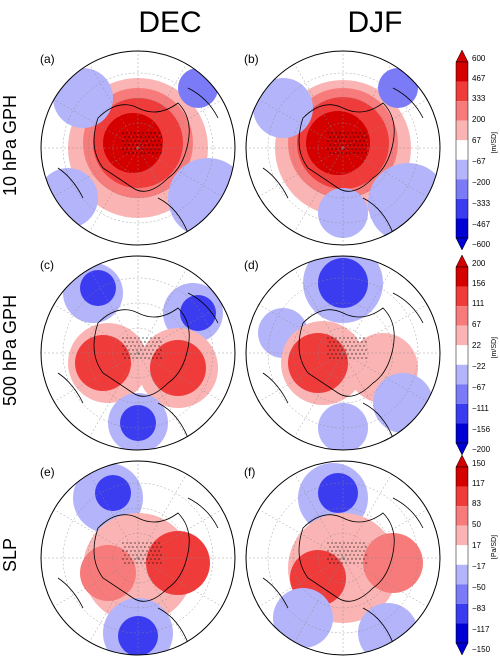 The height and width of the screenshot is (658, 500). I want to click on panel-label-f: (f), so click(250, 472).